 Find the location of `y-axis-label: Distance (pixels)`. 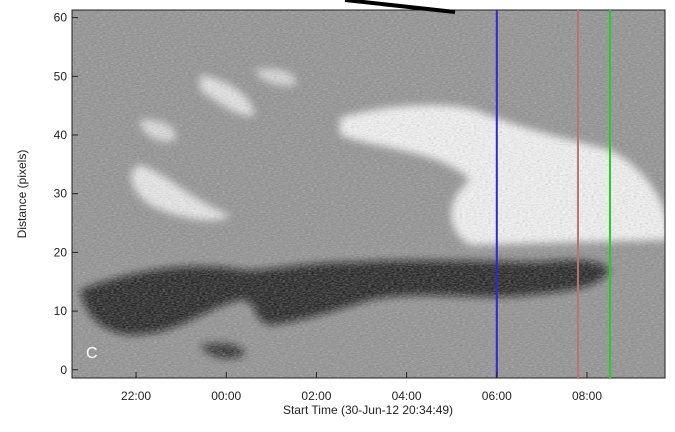

y-axis-label: Distance (pixels) is located at coordinates (22, 194).